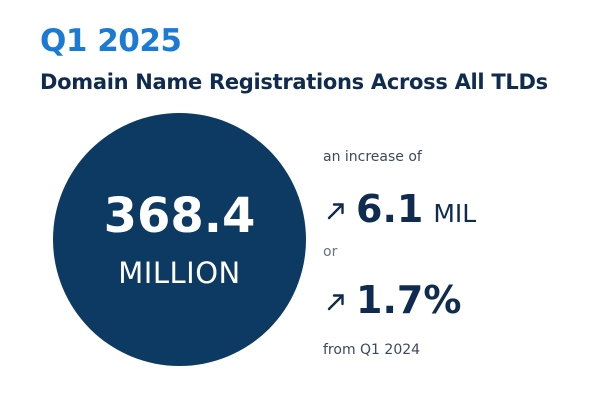 Image resolution: width=600 pixels, height=400 pixels. I want to click on absolute-change-value: 6.1, so click(390, 209).